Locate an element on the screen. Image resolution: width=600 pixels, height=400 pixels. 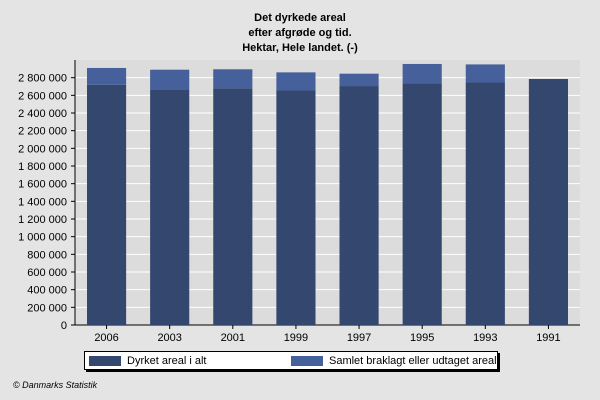
y-tick-label: 1 000 000 is located at coordinates (42, 238).